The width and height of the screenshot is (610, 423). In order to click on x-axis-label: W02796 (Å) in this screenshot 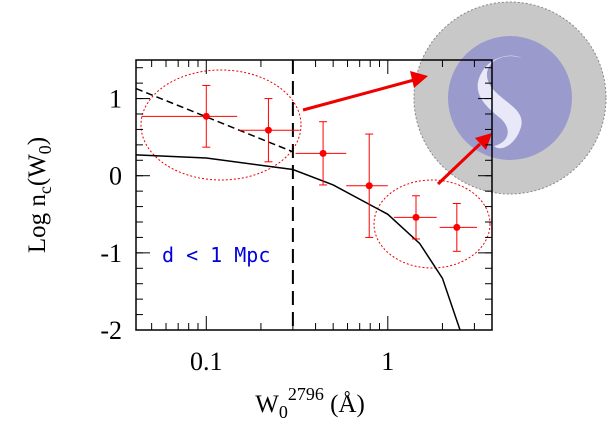, I will do `click(310, 403)`.